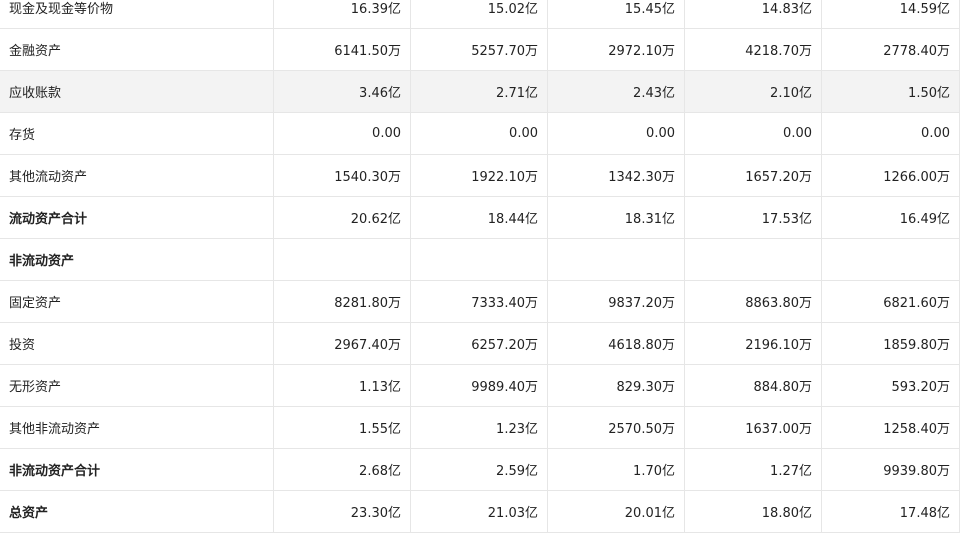  I want to click on value-cell: 3.46亿, so click(342, 91).